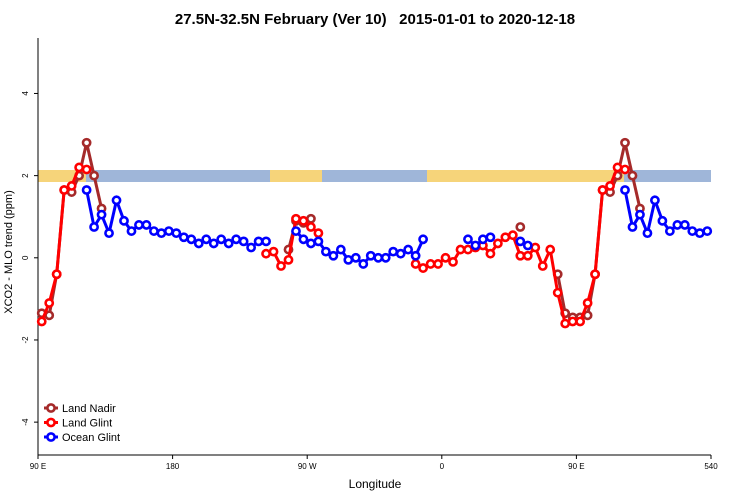 This screenshot has height=500, width=750. Describe the element at coordinates (711, 466) in the screenshot. I see `x-tick-label: 540` at that location.